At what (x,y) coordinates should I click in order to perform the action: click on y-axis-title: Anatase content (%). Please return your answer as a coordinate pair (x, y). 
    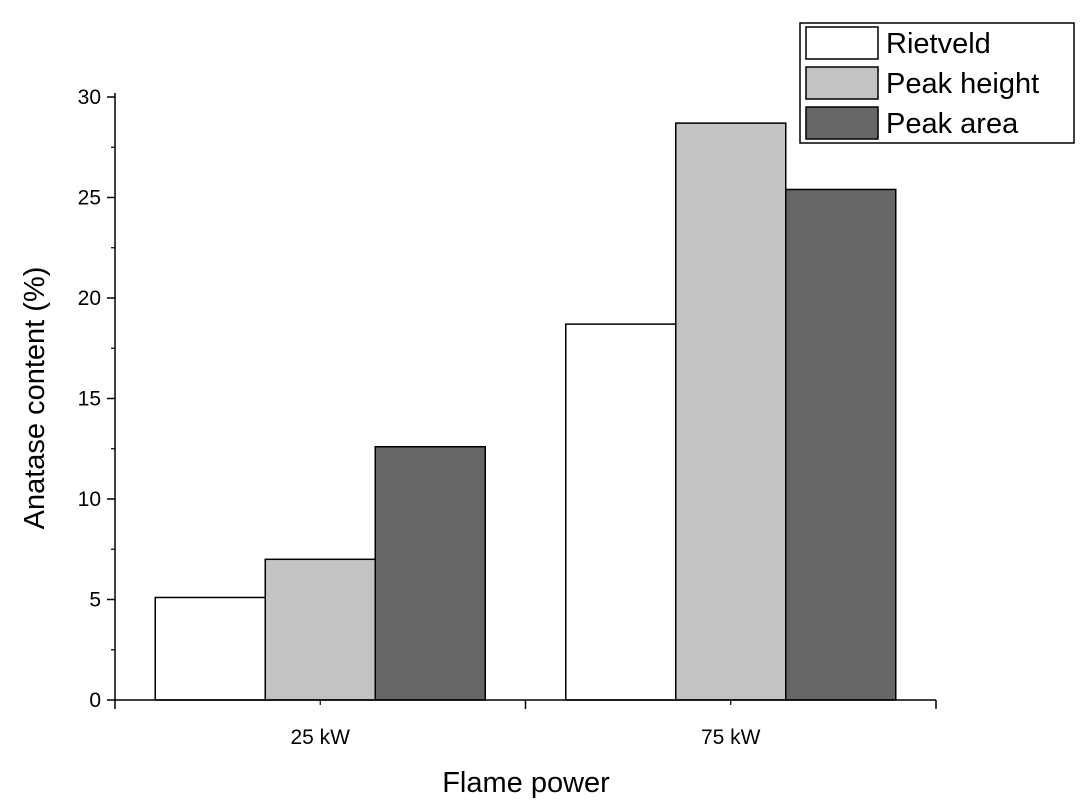
    Looking at the image, I should click on (35, 398).